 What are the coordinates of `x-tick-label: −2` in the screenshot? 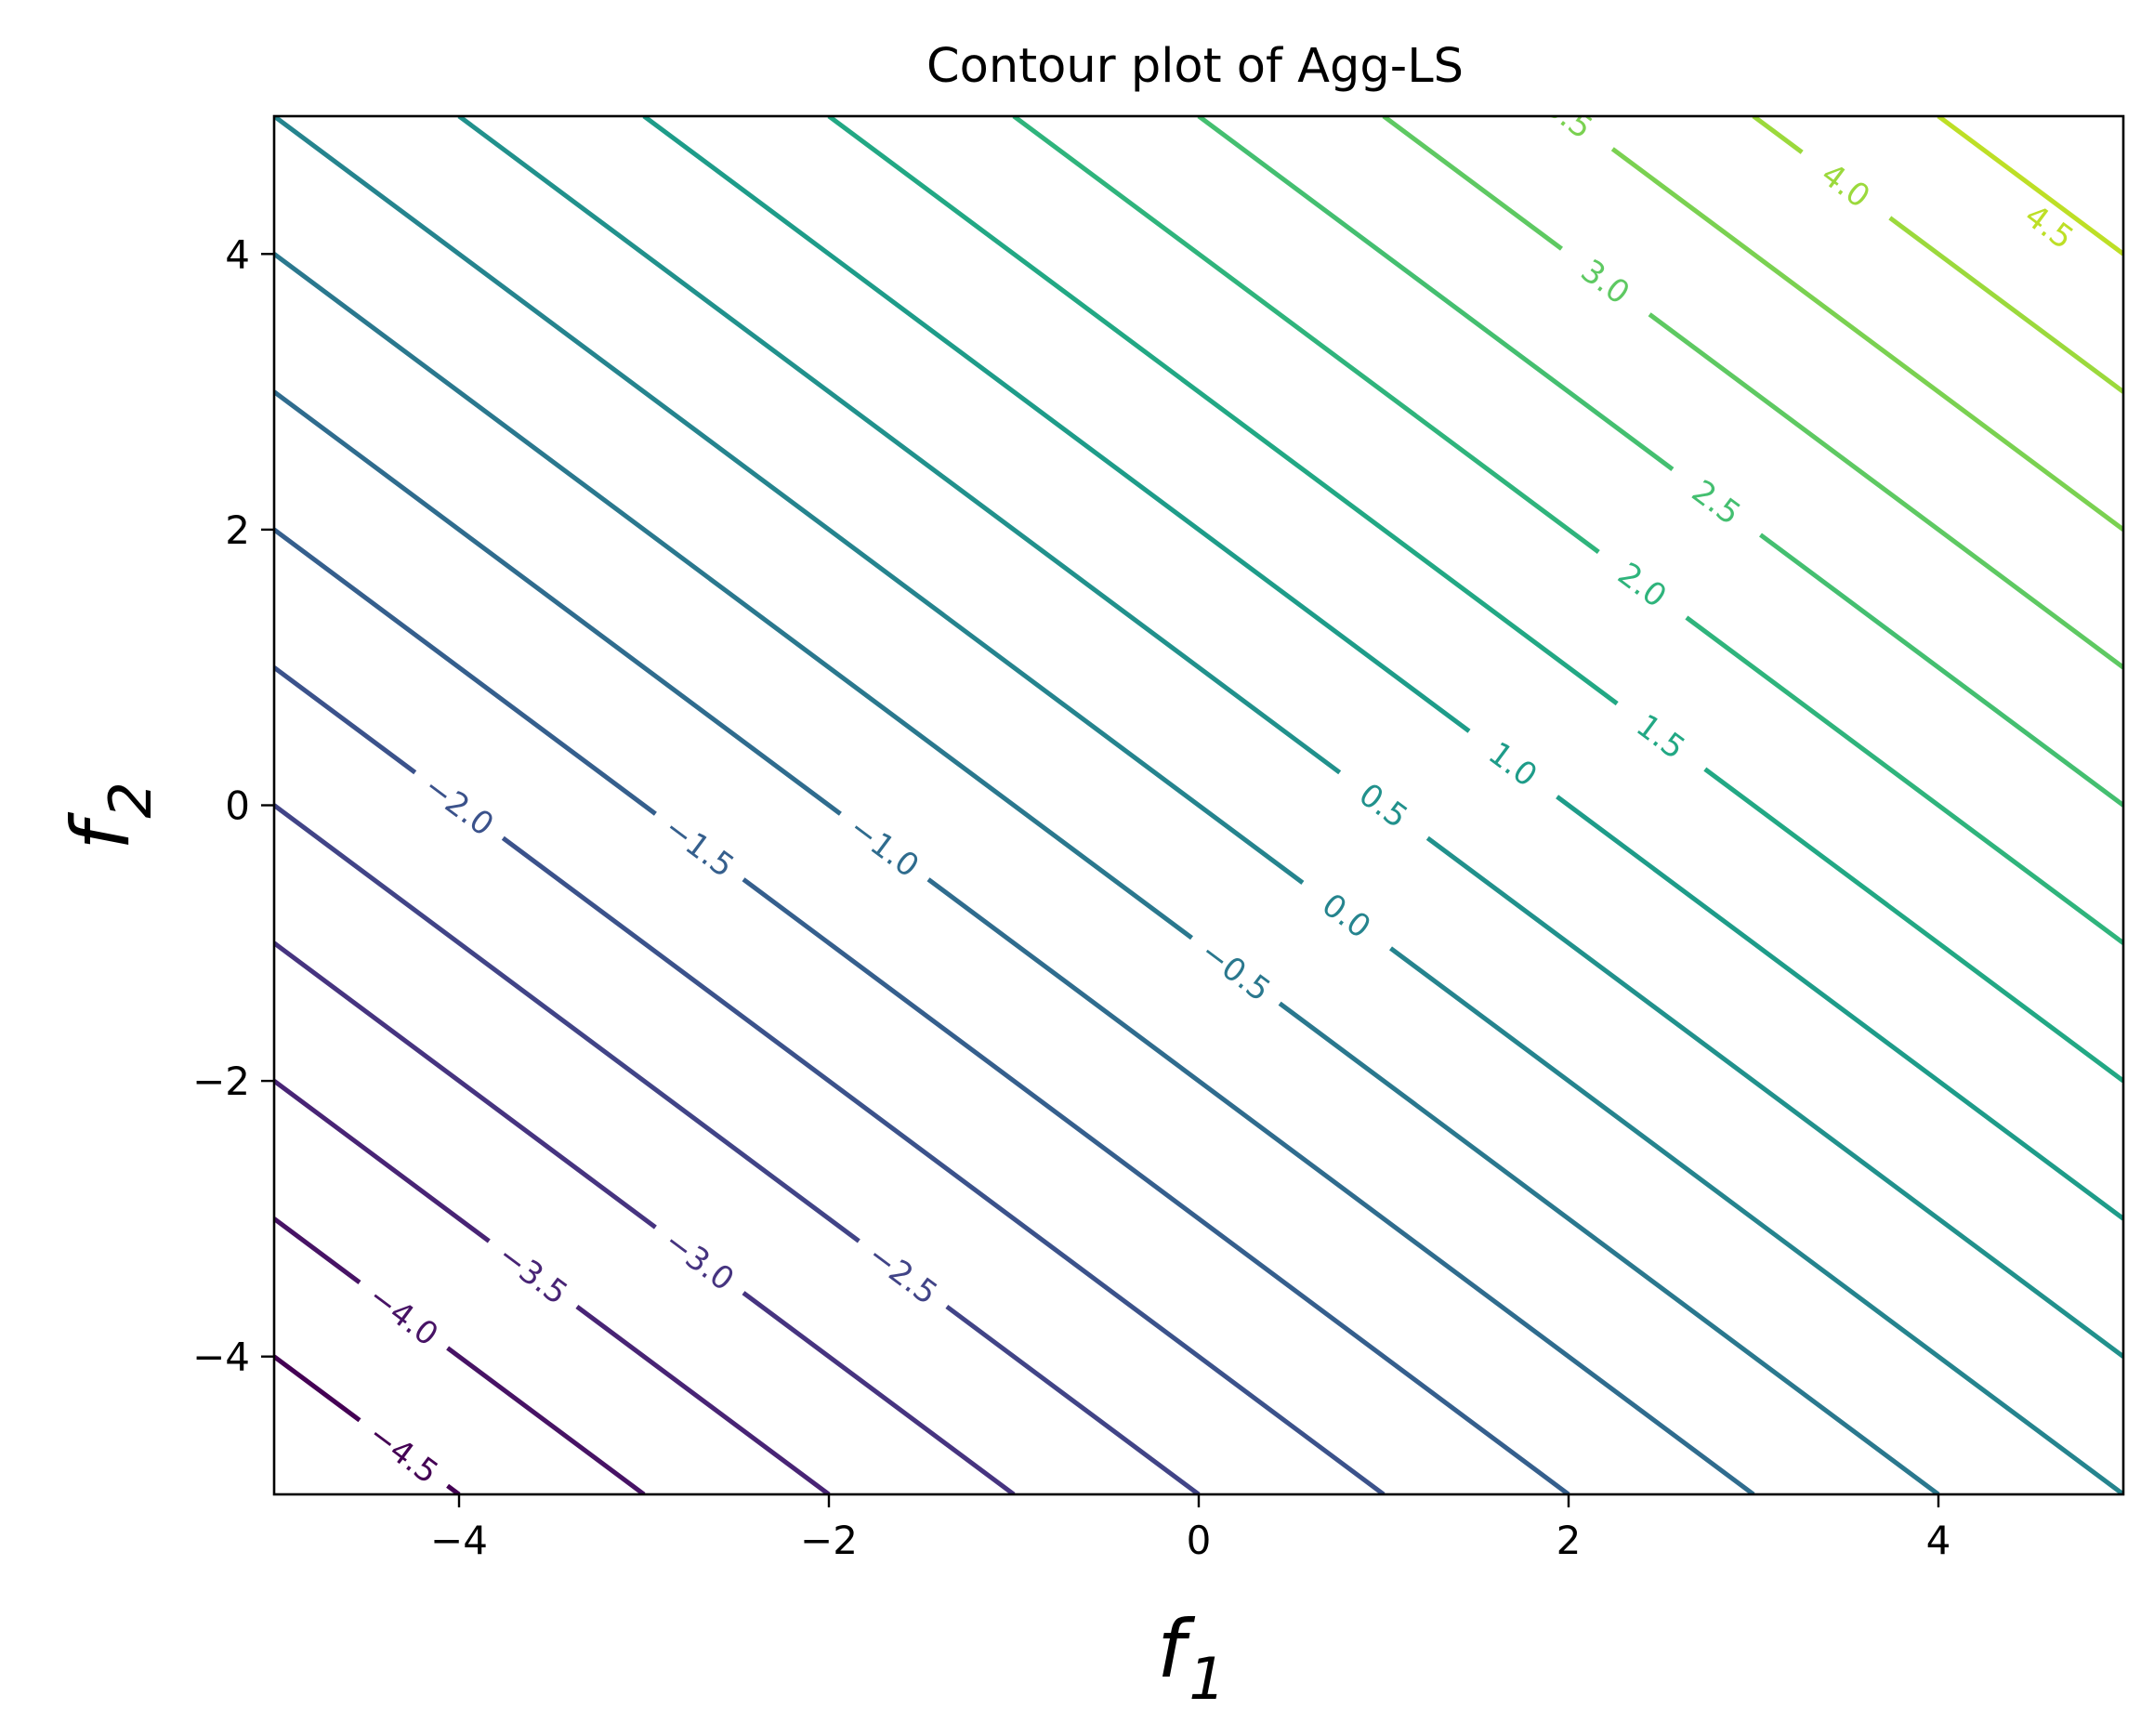 It's located at (829, 1541).